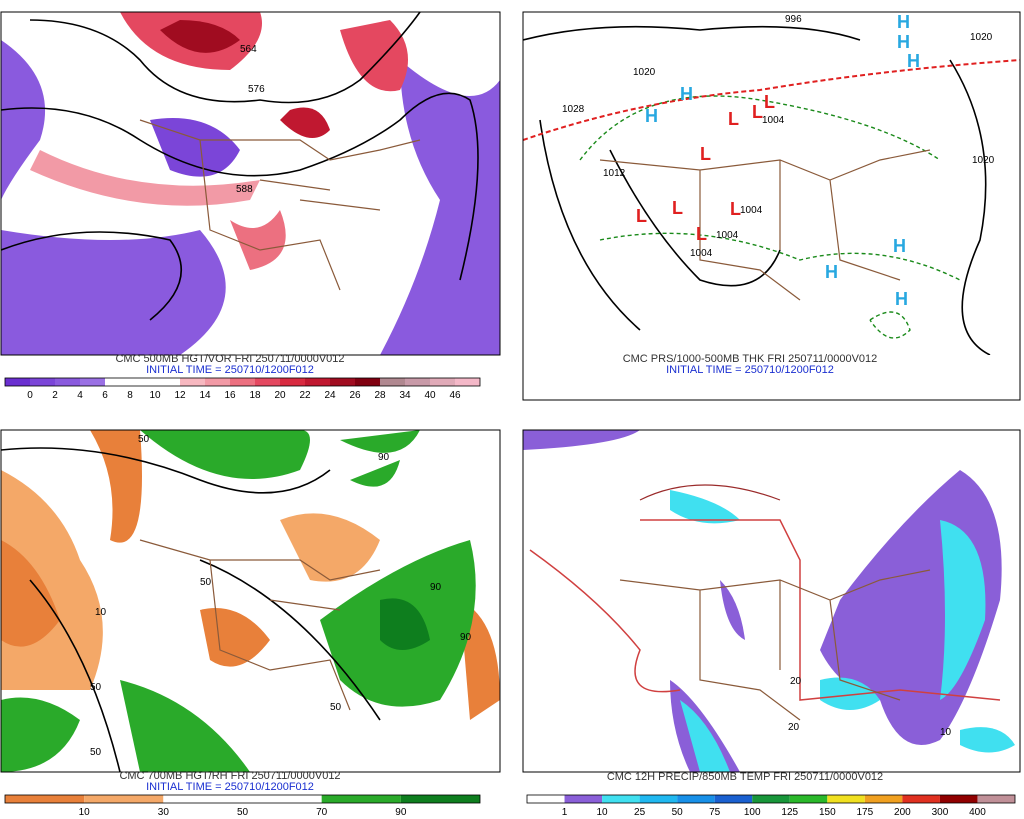  What do you see at coordinates (614, 173) in the screenshot?
I see `contour-label: 1012` at bounding box center [614, 173].